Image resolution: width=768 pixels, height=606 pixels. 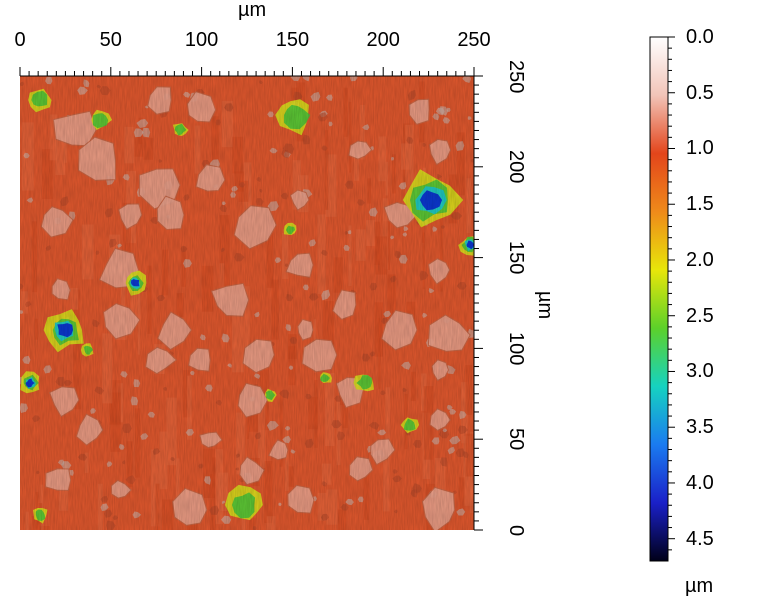 I want to click on x-tick-label: 0, so click(x=20, y=40).